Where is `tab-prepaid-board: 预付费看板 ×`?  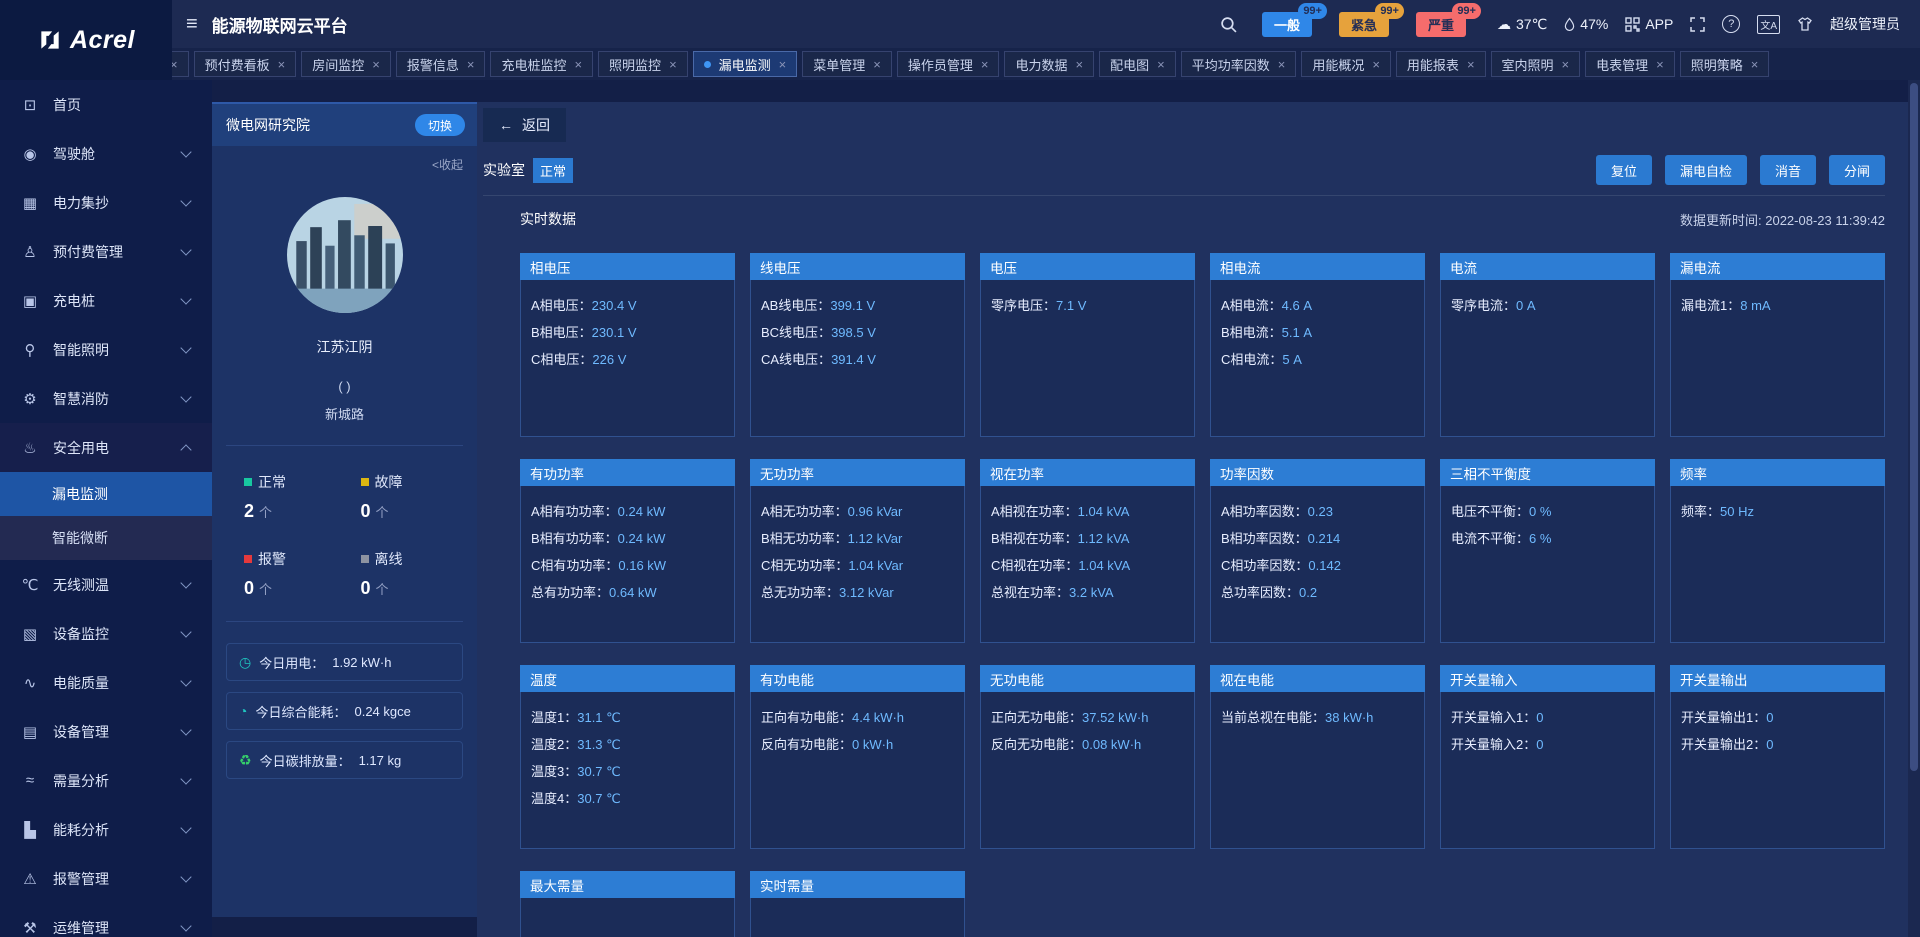
tab-prepaid-board: 预付费看板 × is located at coordinates (245, 64).